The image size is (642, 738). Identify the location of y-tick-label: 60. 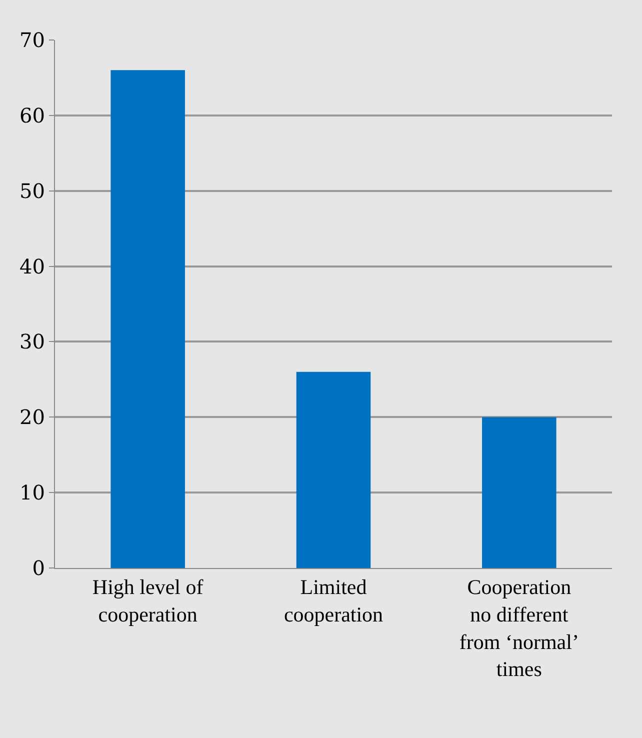
(32, 115).